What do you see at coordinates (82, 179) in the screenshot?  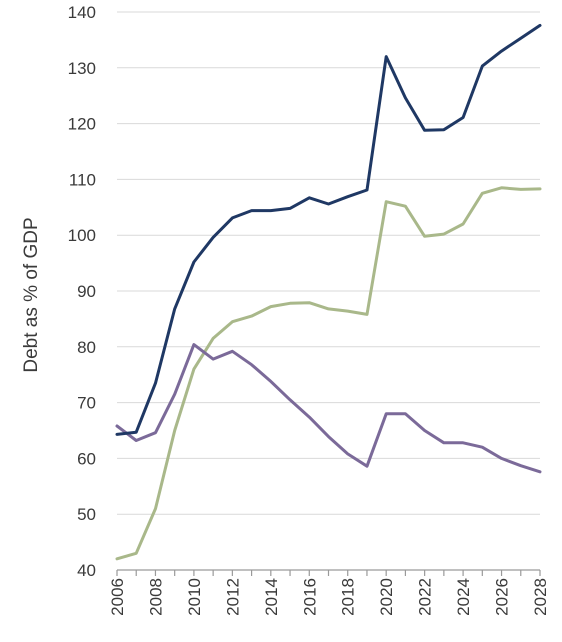 I see `y-tick-label-110: 110` at bounding box center [82, 179].